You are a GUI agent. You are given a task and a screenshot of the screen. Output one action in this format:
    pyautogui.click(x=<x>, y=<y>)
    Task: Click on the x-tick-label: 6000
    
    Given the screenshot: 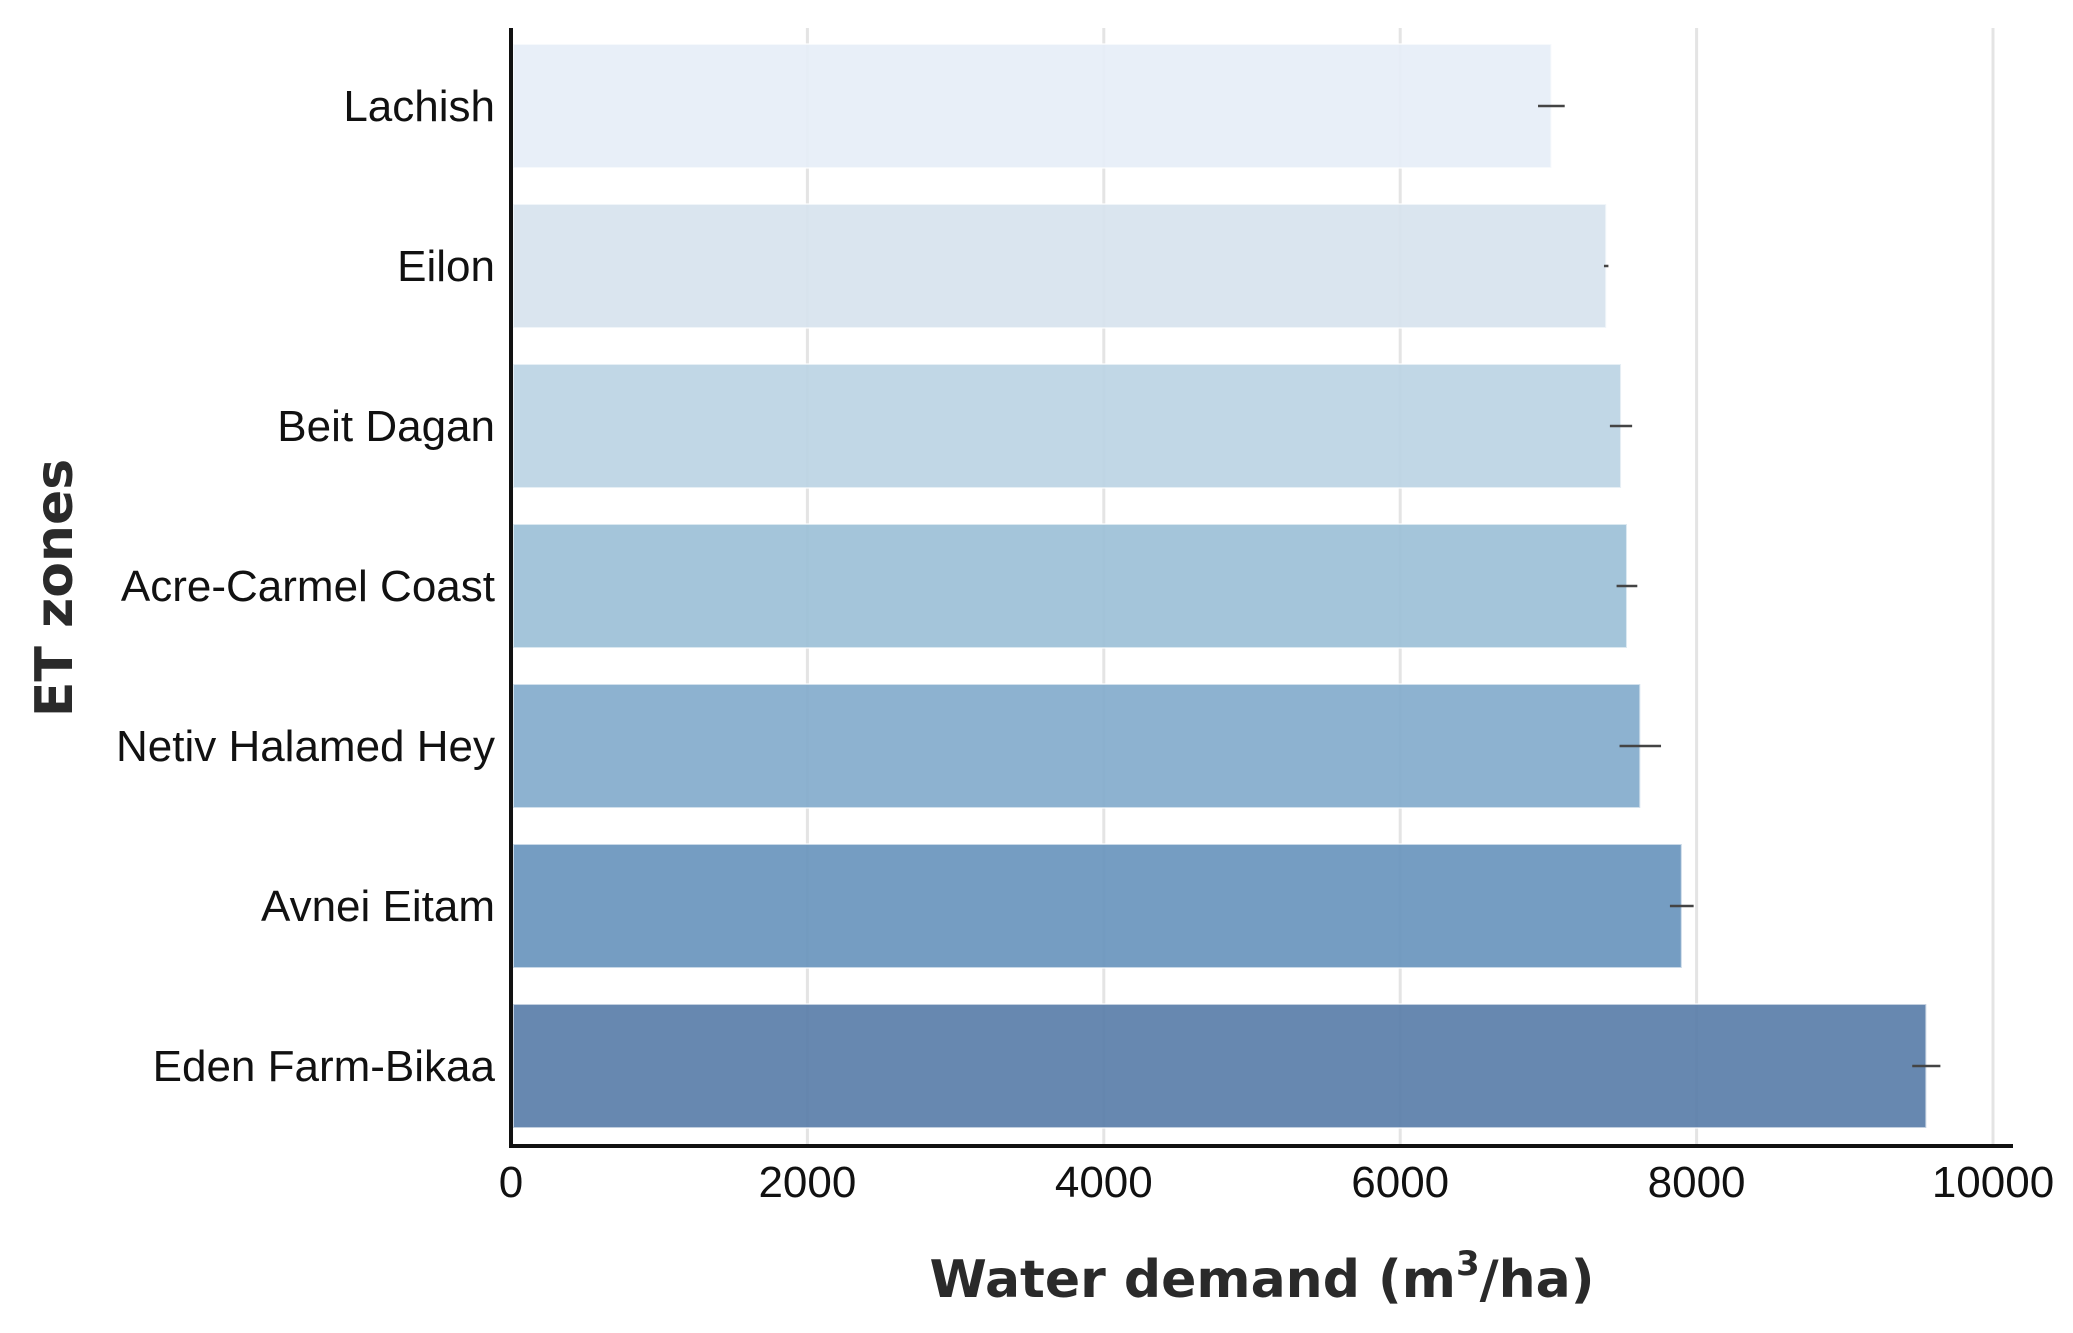 What is the action you would take?
    pyautogui.click(x=1400, y=1182)
    